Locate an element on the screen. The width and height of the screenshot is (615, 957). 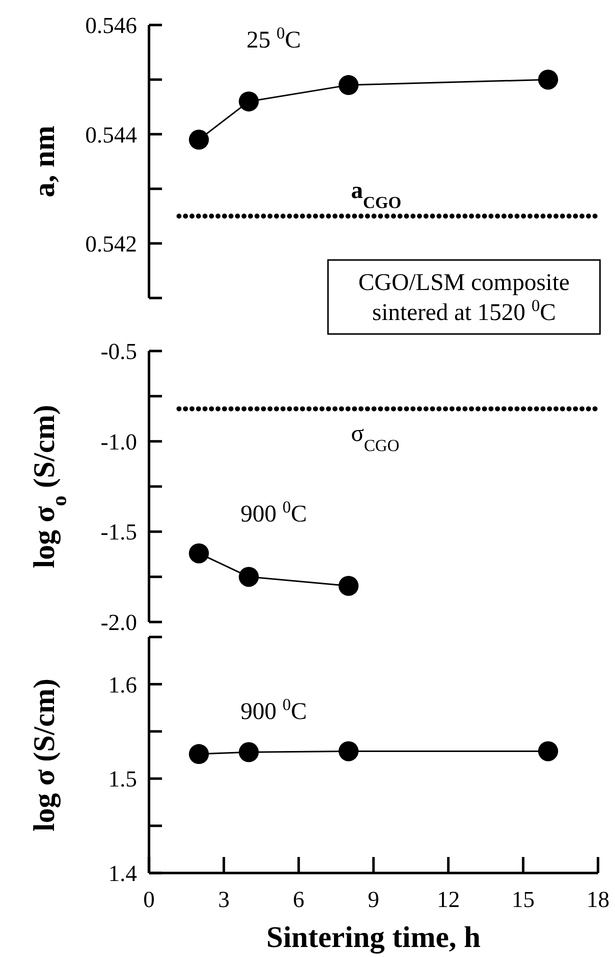
y-tick-label: 1.4 is located at coordinates (123, 873).